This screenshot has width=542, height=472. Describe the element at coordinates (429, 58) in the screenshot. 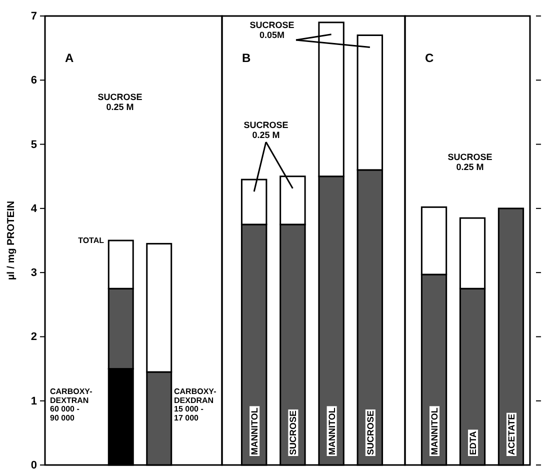

I see `text: C` at that location.